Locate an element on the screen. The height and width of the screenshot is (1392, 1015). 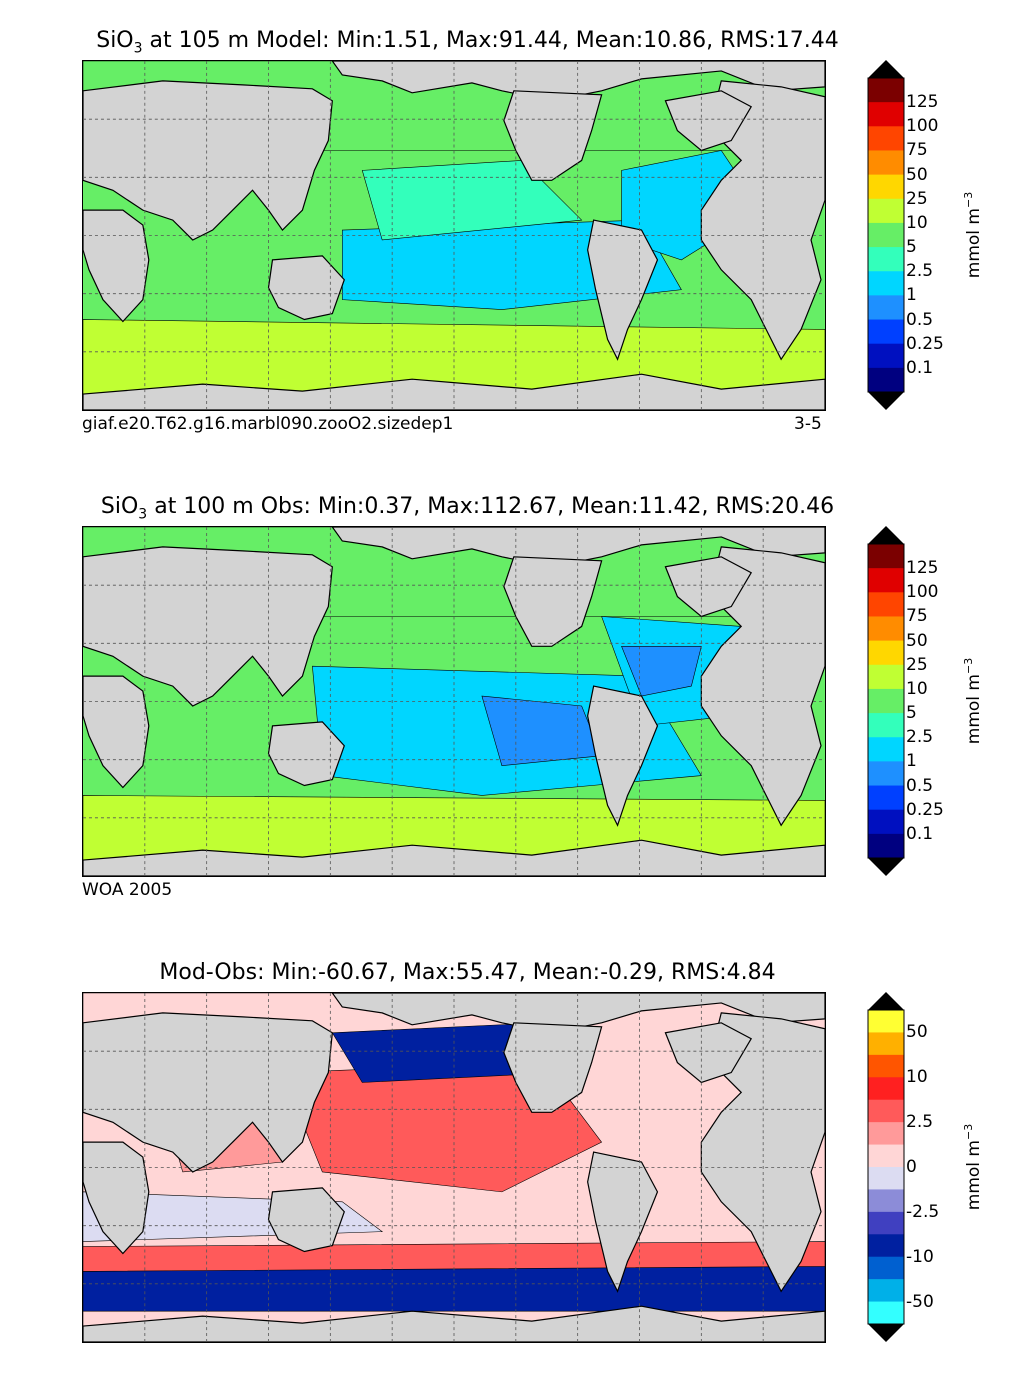
obs-unit-sup: −3 is located at coordinates (969, 665).